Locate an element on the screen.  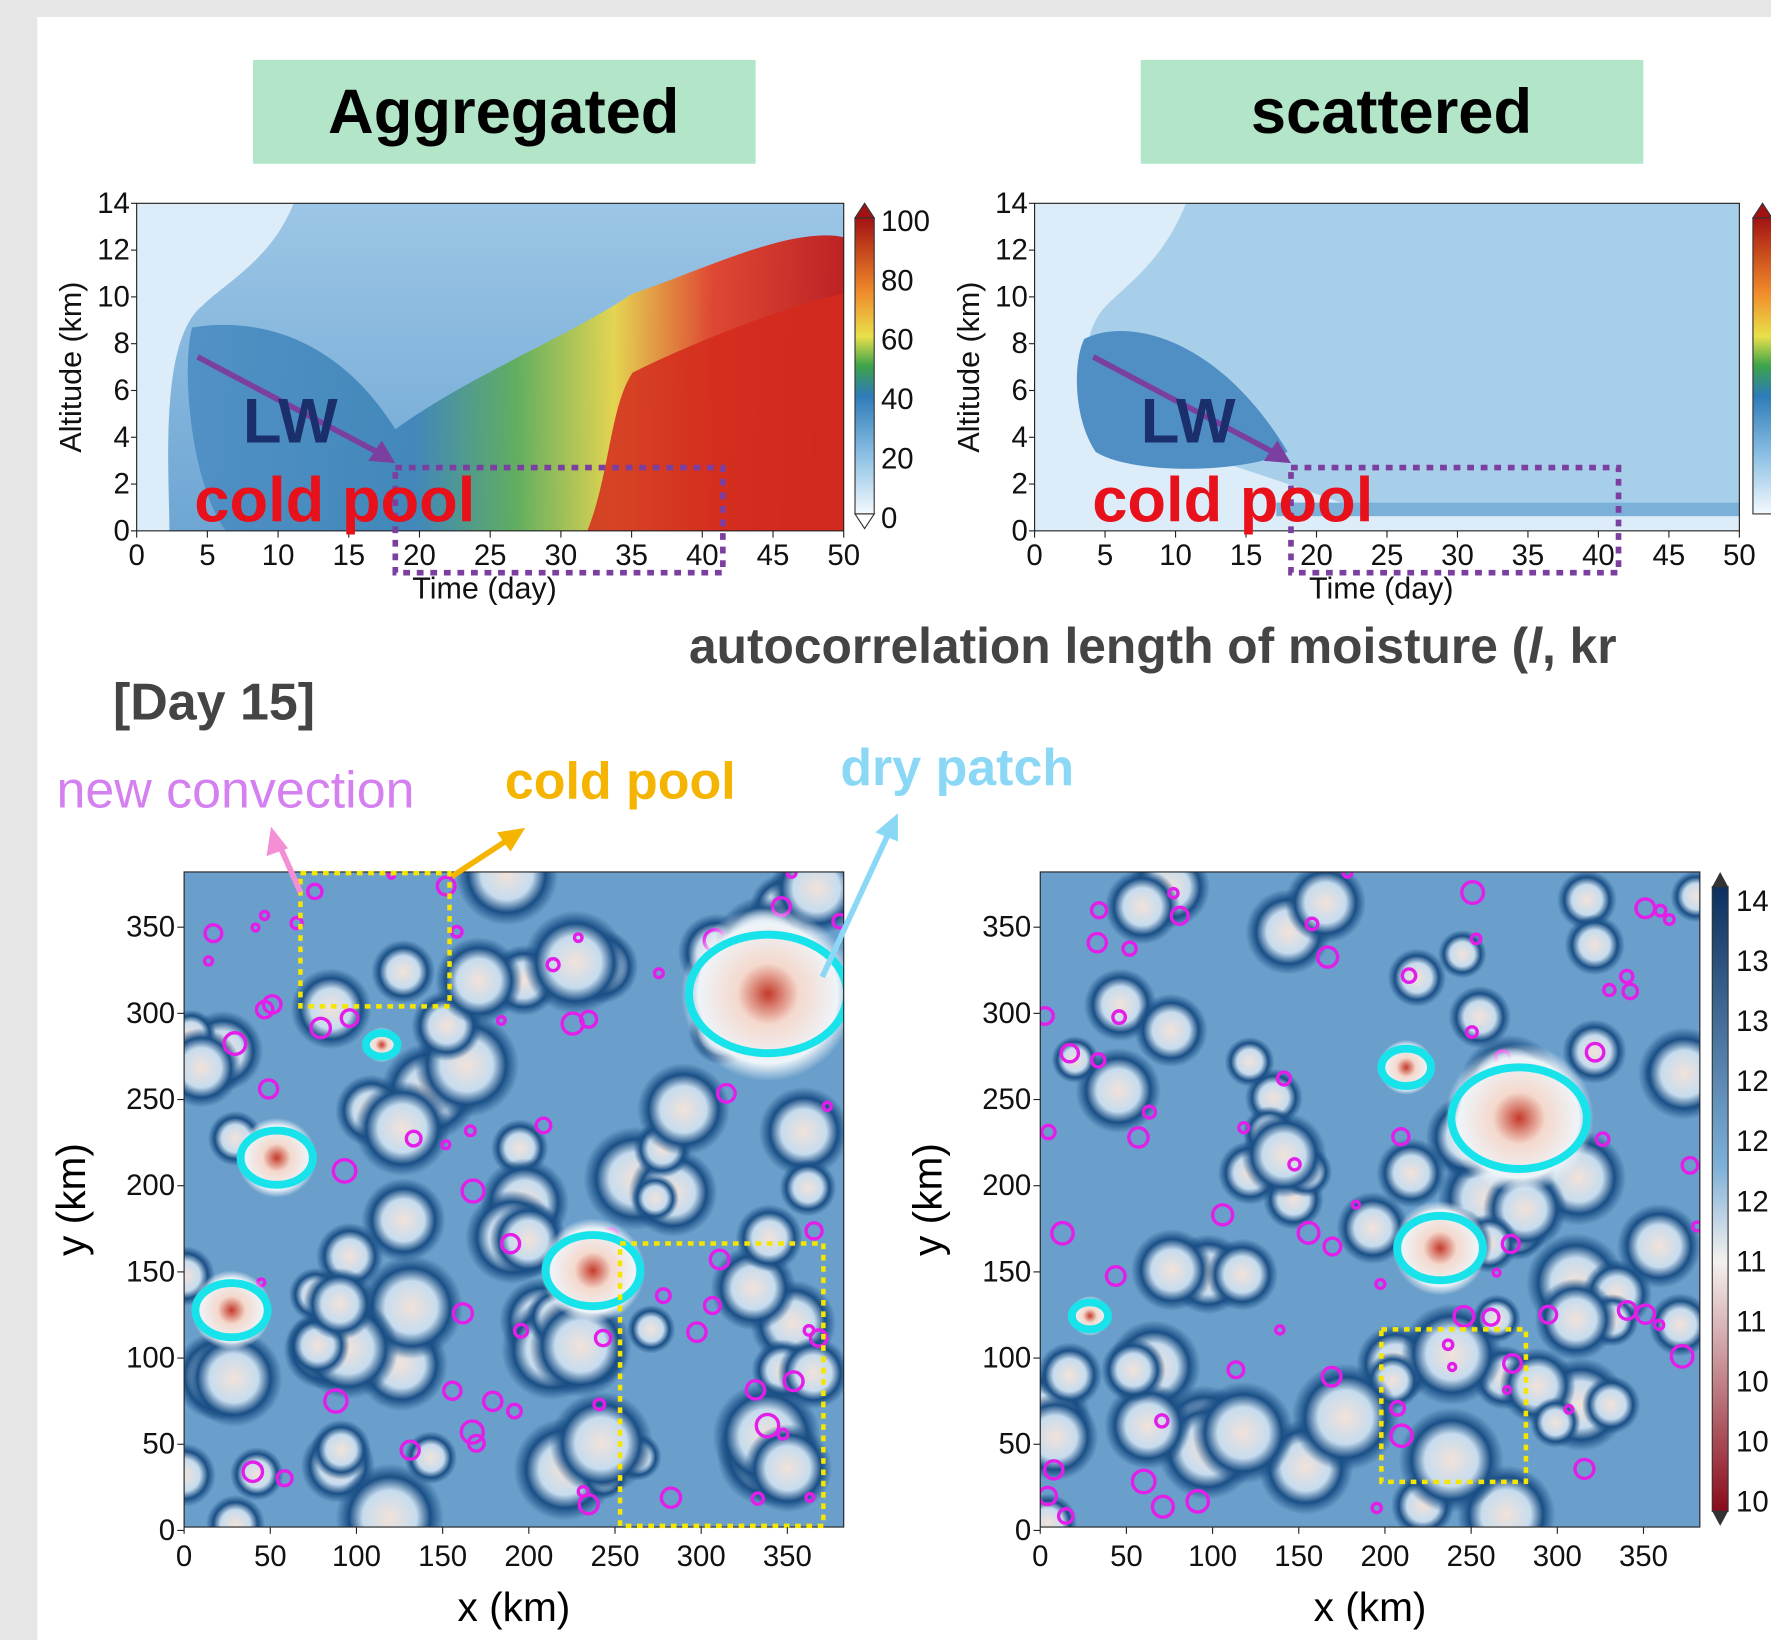
colorbar-tick-label: 60 is located at coordinates (897, 340).